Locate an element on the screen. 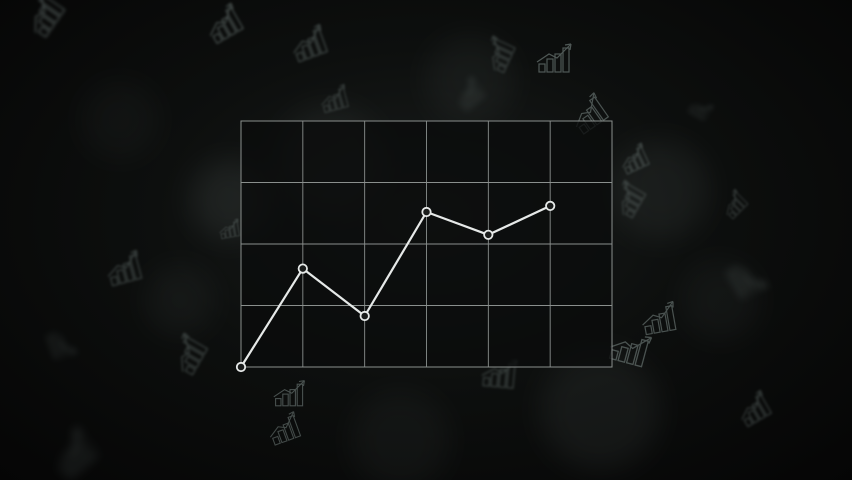 This screenshot has height=480, width=852. series-line is located at coordinates (395, 286).